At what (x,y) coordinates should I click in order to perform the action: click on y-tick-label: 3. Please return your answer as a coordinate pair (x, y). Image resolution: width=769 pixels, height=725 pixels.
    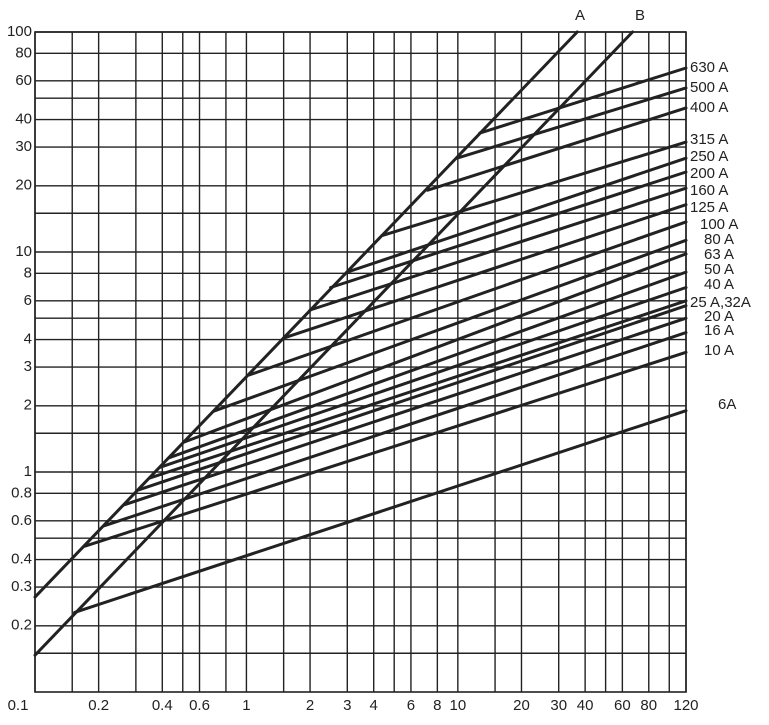
    Looking at the image, I should click on (28, 366).